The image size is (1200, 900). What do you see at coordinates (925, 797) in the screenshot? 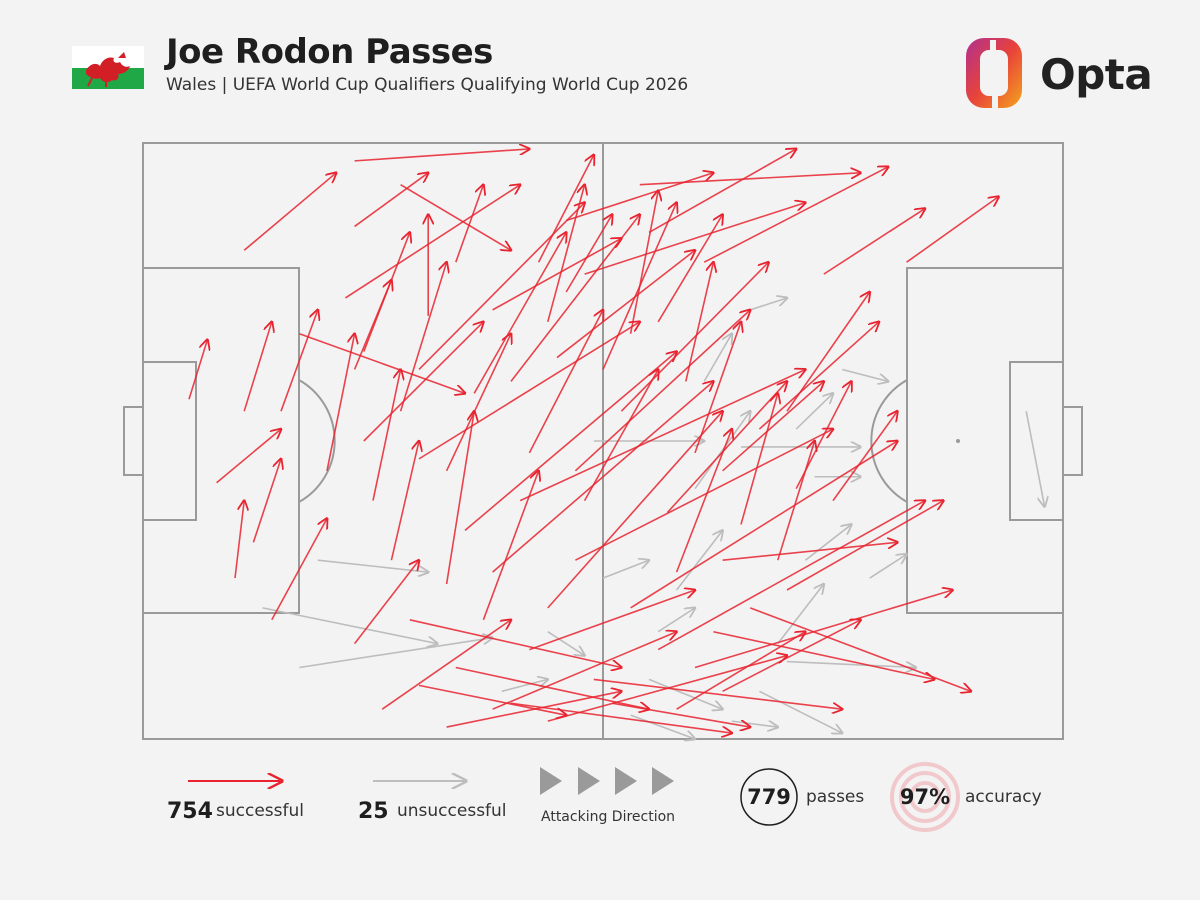
I see `accuracy-value: 97%` at bounding box center [925, 797].